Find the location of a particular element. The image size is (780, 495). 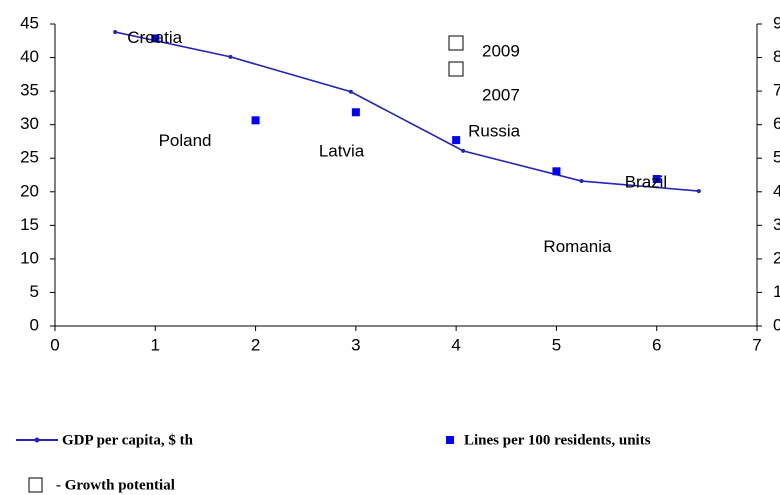

y-tick-label: 35 is located at coordinates (29, 90).